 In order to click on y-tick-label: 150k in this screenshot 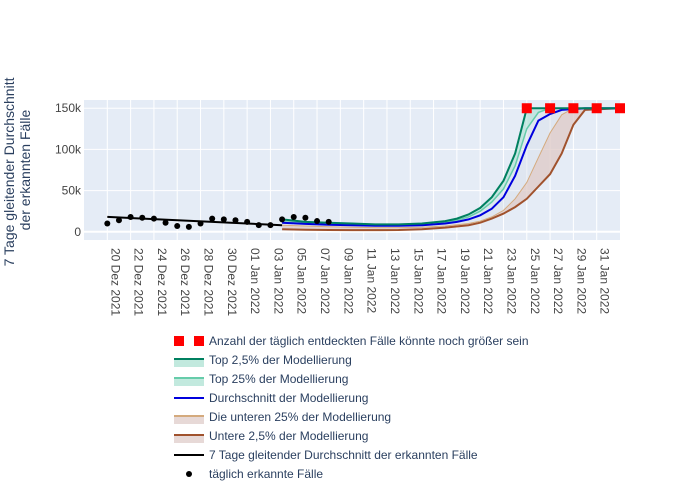, I will do `click(68, 108)`.